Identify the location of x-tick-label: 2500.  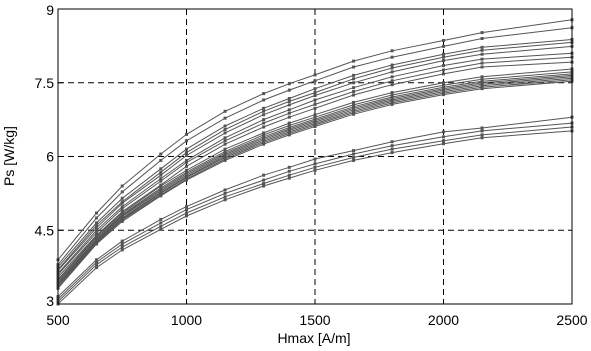
(571, 320).